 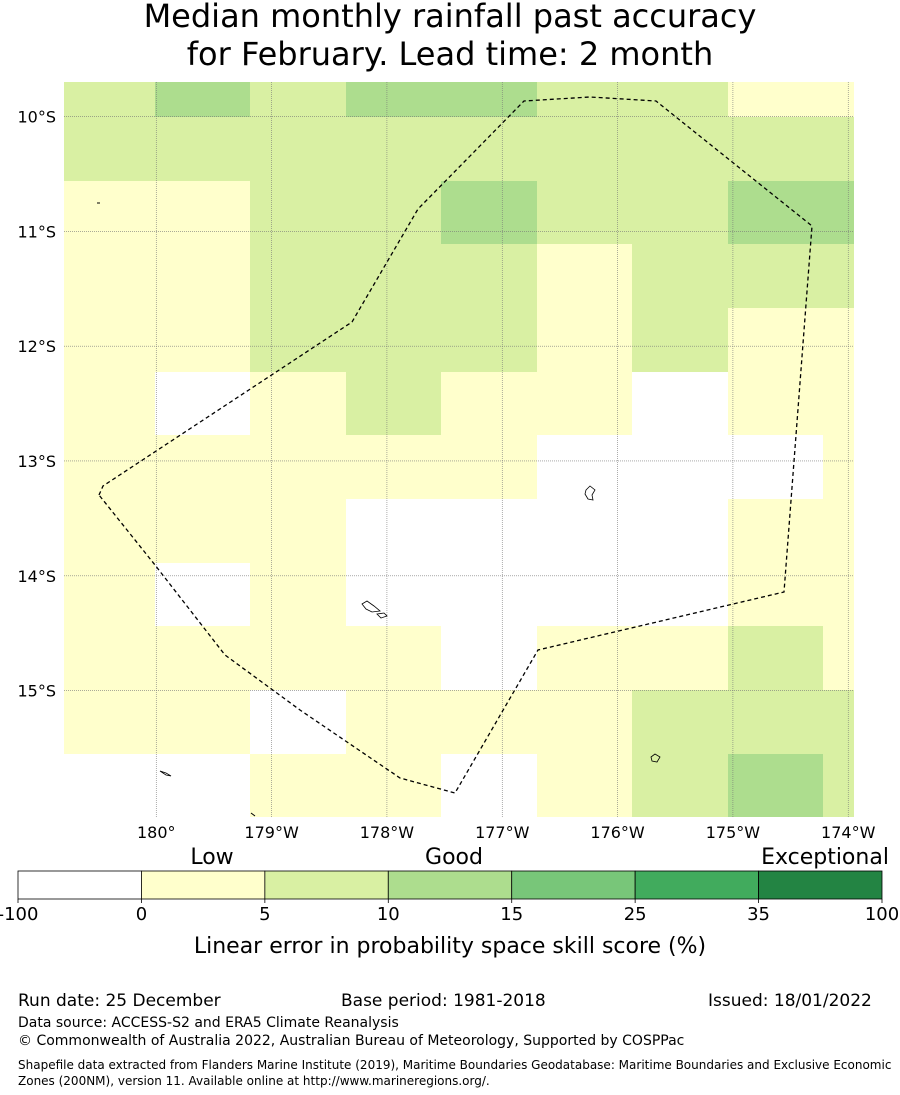 I want to click on base-period: Base period: 1981-2018, so click(x=443, y=1001).